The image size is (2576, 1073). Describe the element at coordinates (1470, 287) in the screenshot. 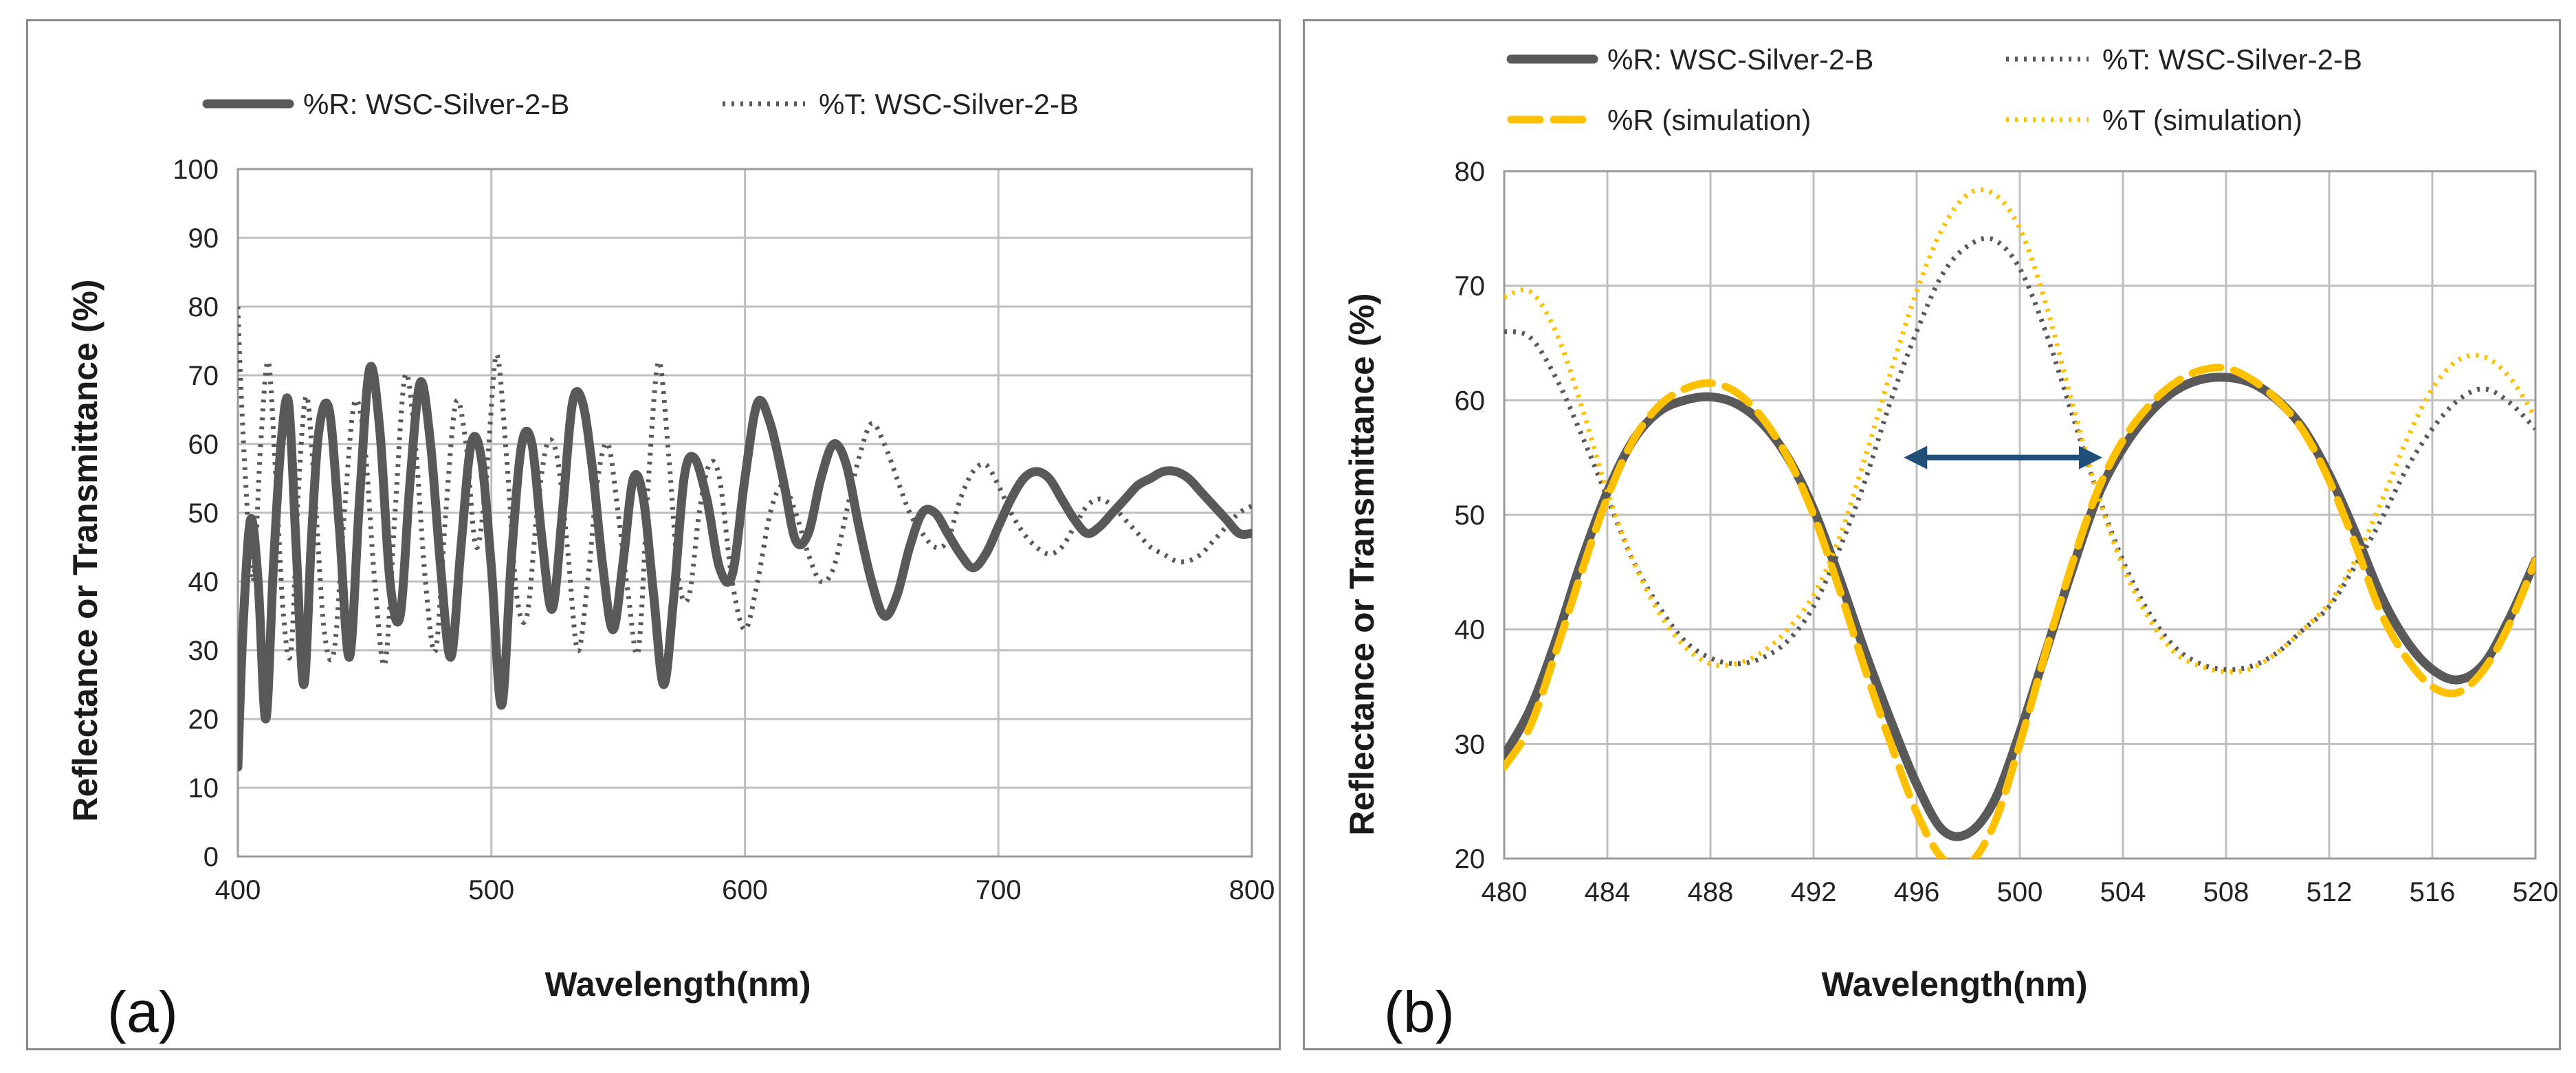

I see `b-y-tick-label: 70` at that location.